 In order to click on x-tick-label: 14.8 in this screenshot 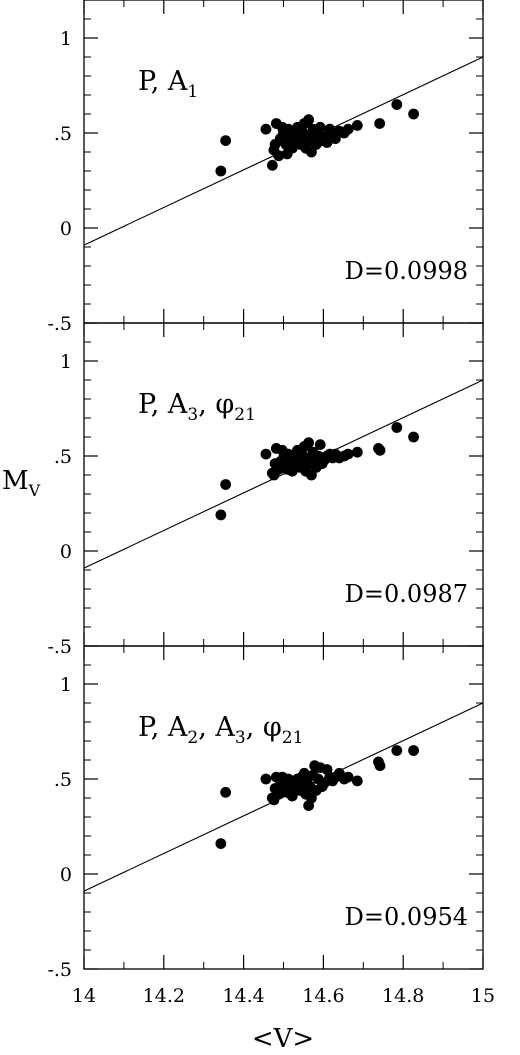, I will do `click(403, 996)`.